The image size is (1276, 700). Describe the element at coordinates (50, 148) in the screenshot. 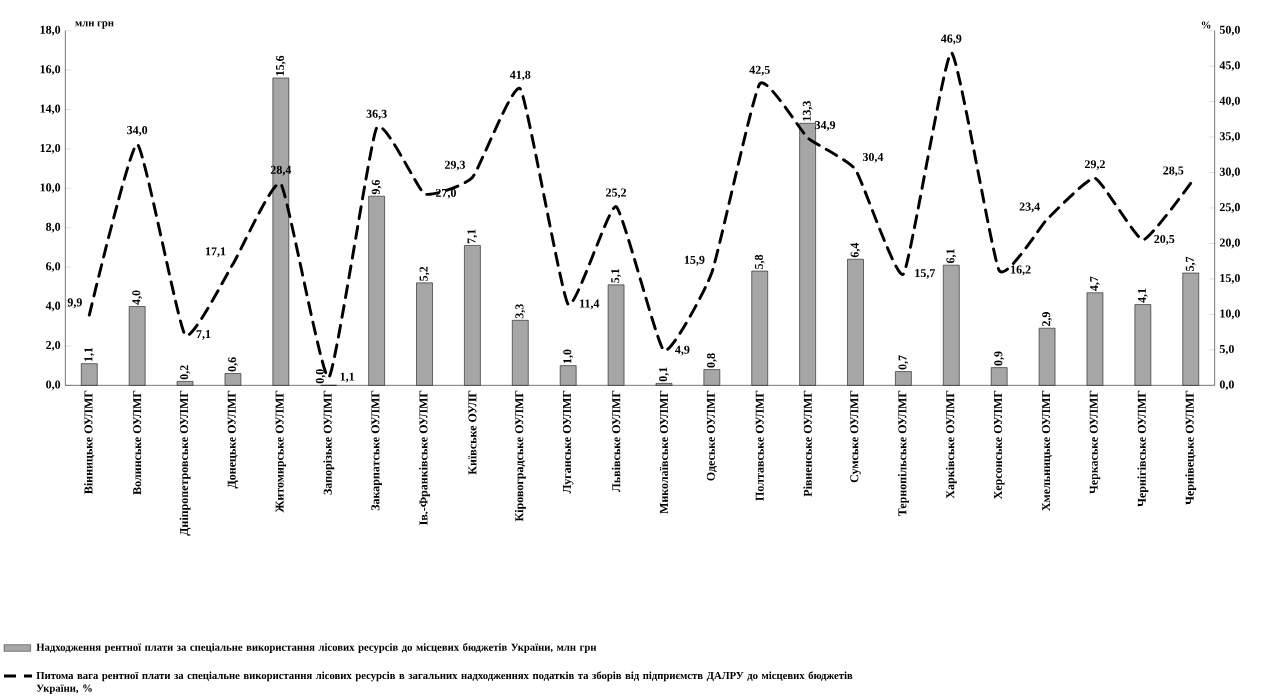

I see `y-tick-label: 12,0` at that location.